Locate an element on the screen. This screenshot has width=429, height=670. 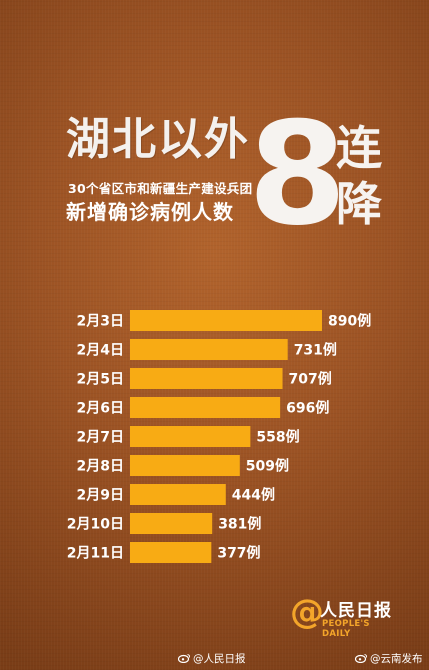
weibo-credit-2-text: @云南发布 is located at coordinates (396, 659).